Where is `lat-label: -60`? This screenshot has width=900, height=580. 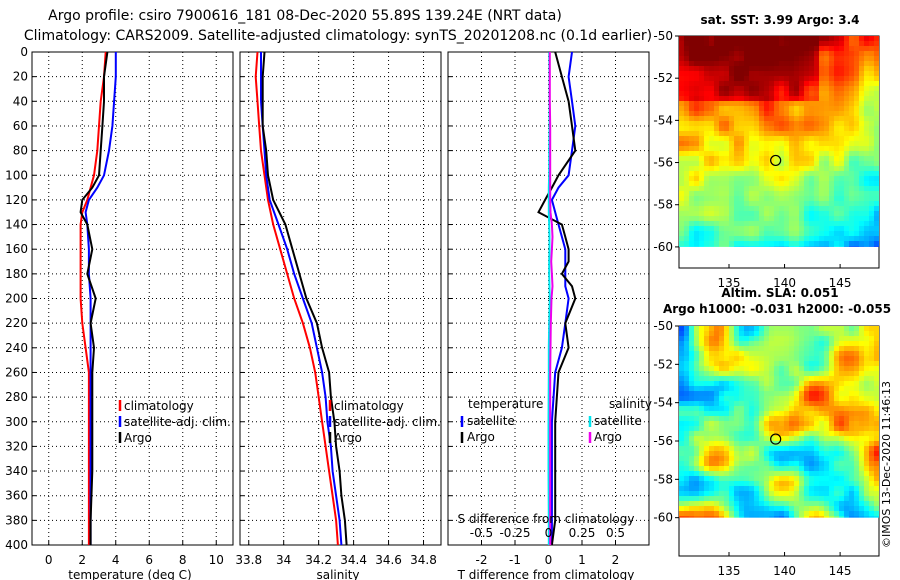 lat-label: -60 is located at coordinates (663, 247).